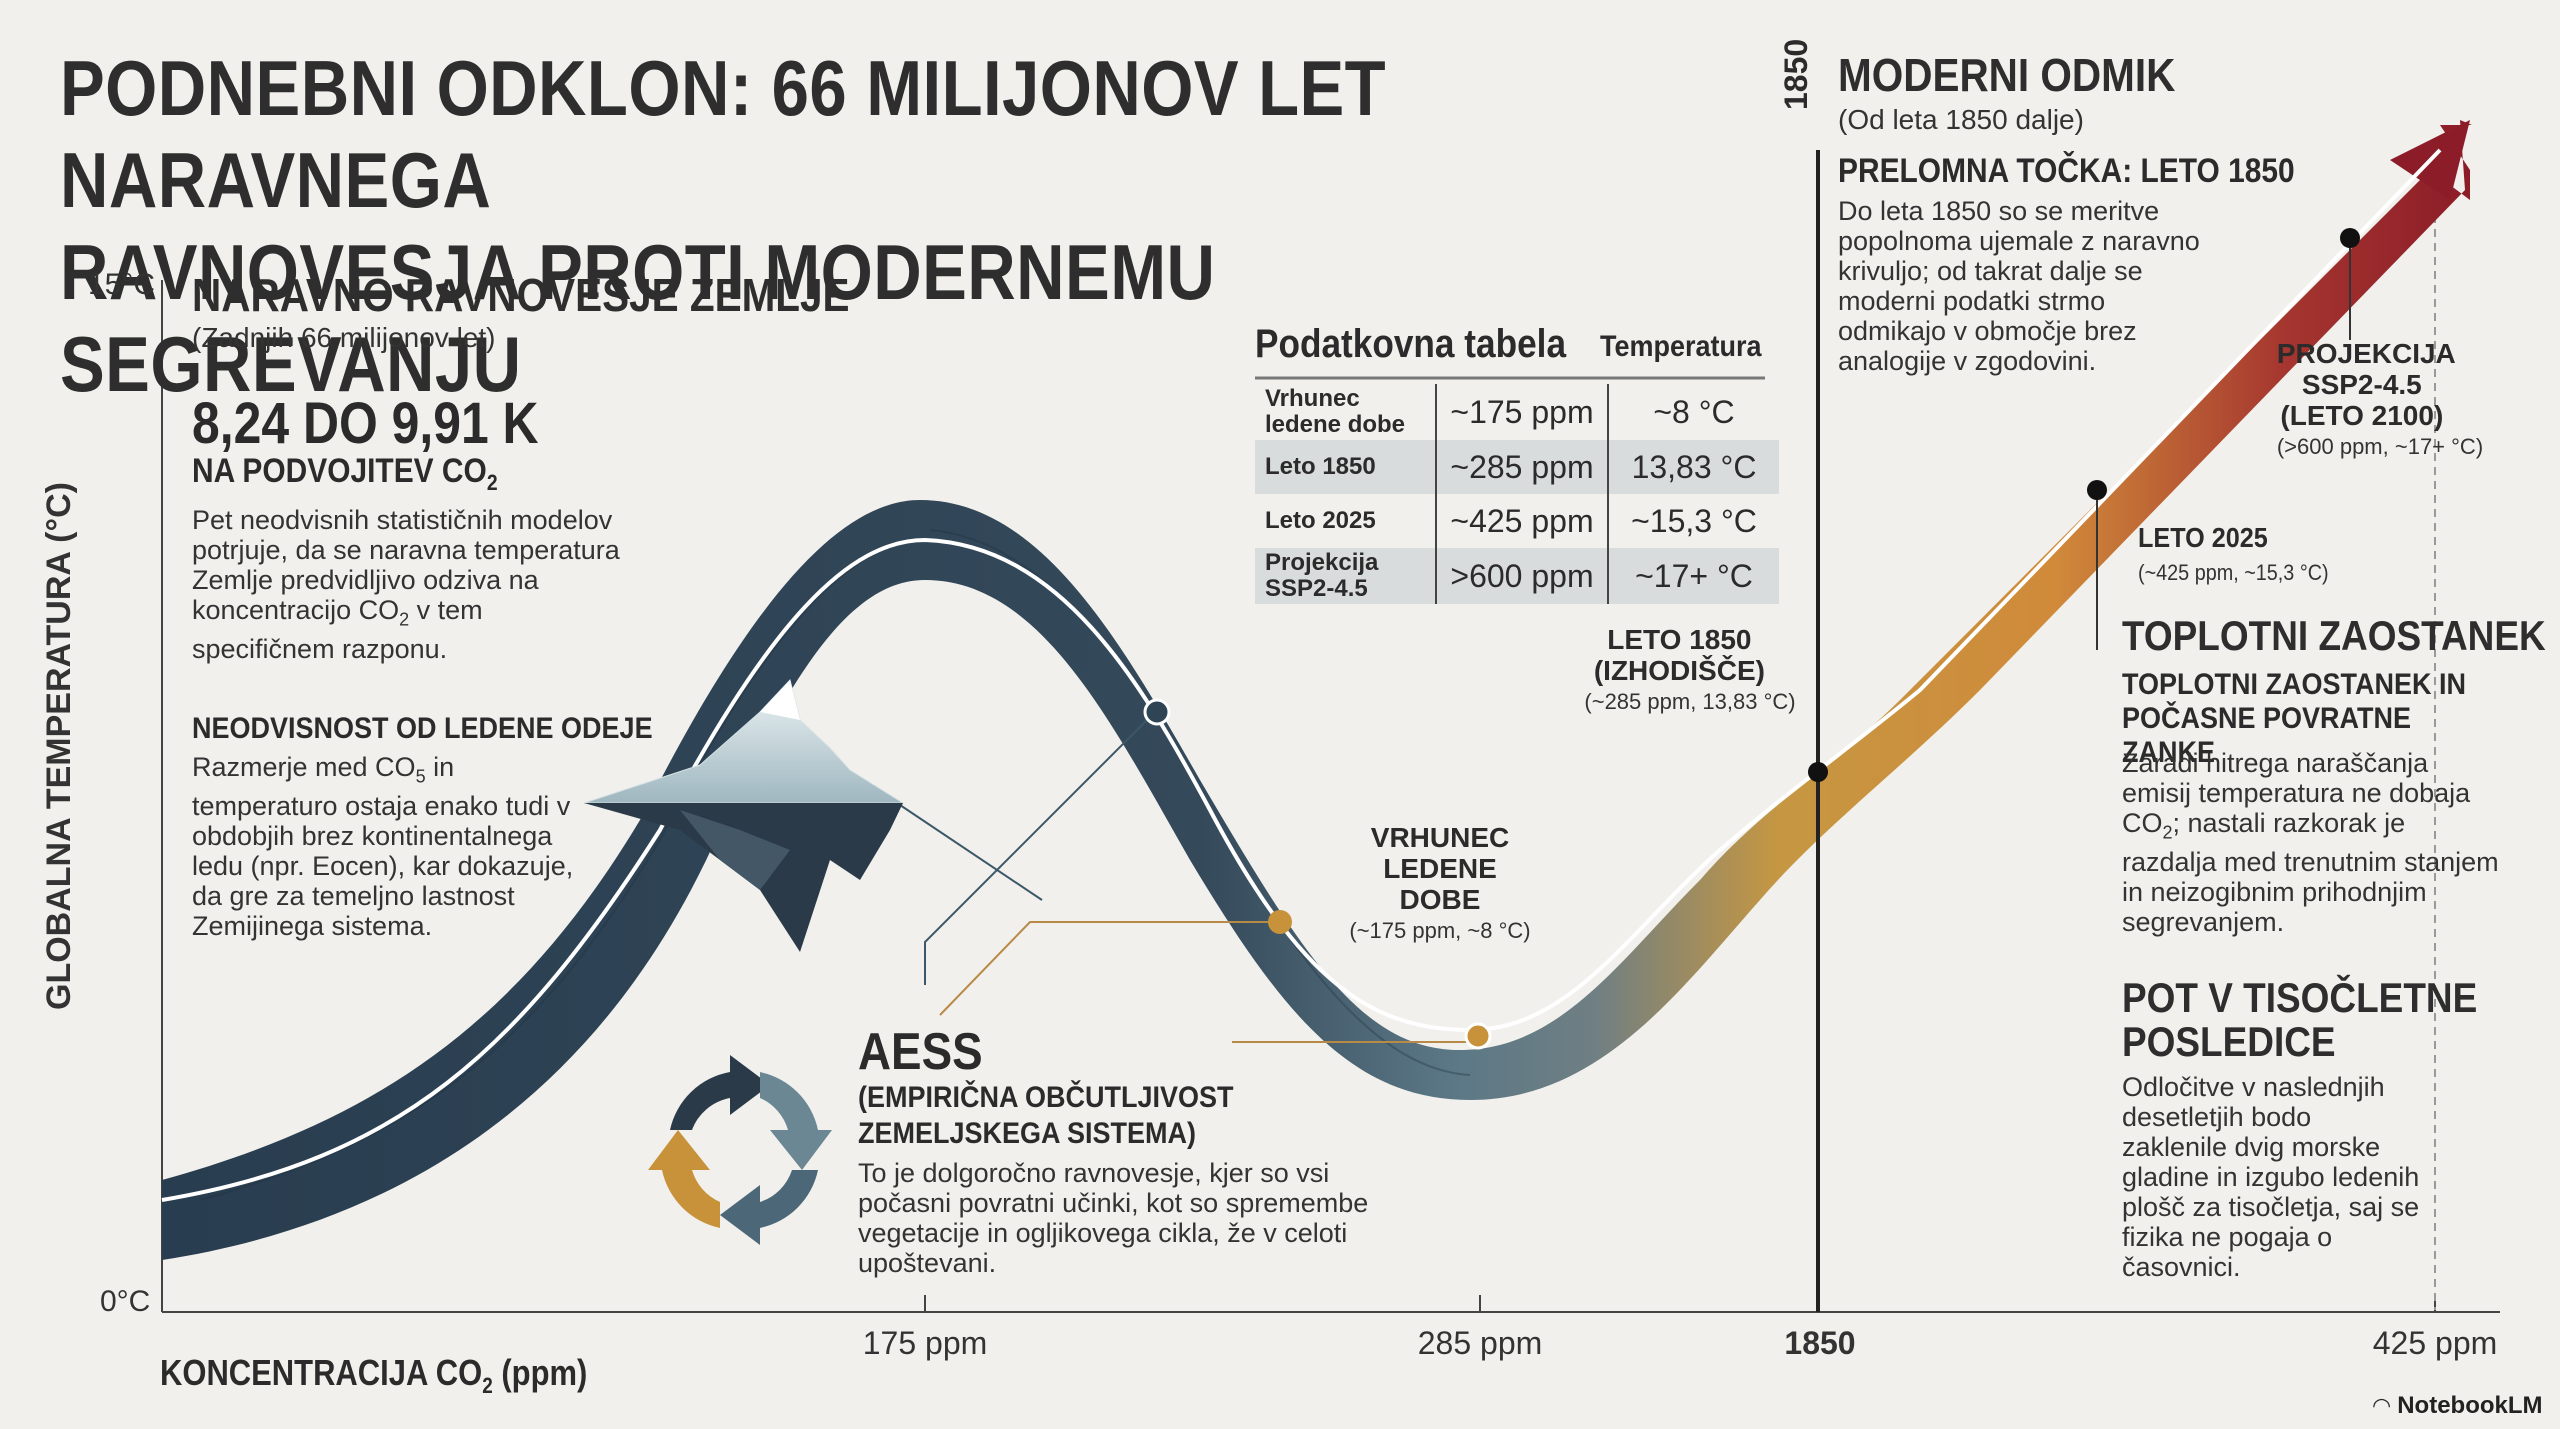  What do you see at coordinates (2470, 1405) in the screenshot?
I see `brand-label: NotebookLM` at bounding box center [2470, 1405].